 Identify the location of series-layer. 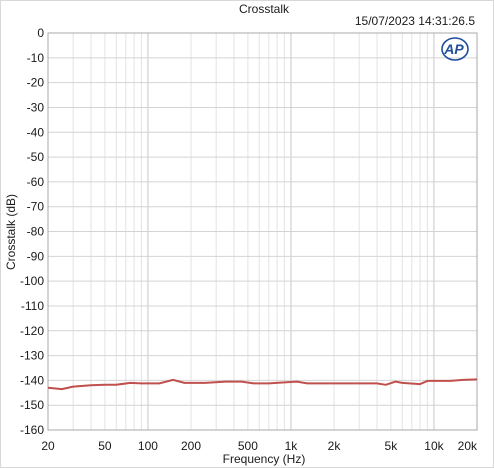
(262, 384).